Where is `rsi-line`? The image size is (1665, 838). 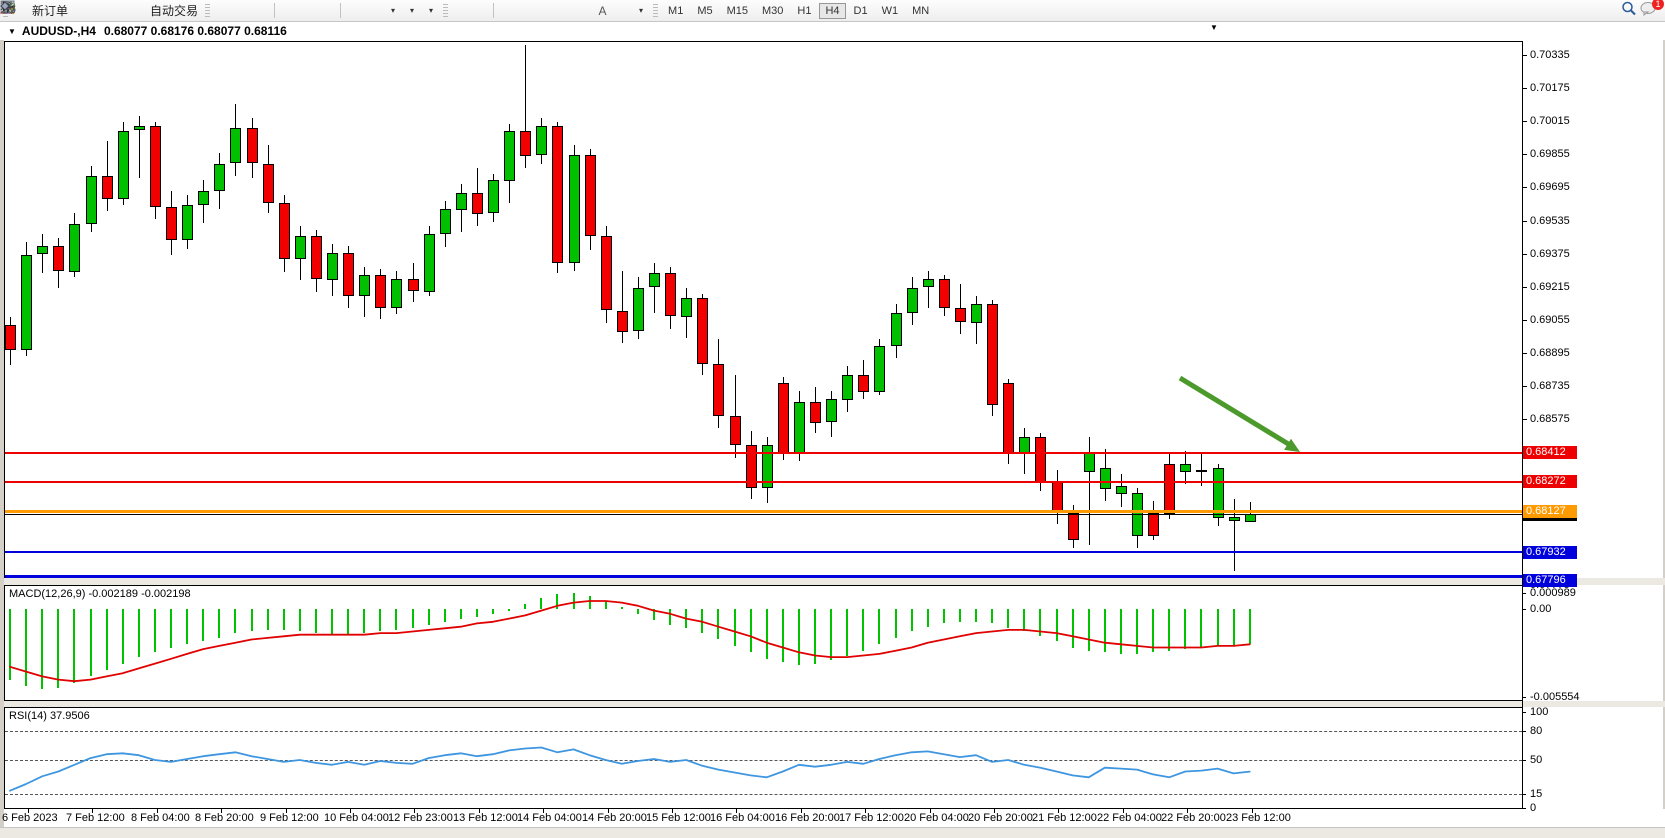 rsi-line is located at coordinates (630, 769).